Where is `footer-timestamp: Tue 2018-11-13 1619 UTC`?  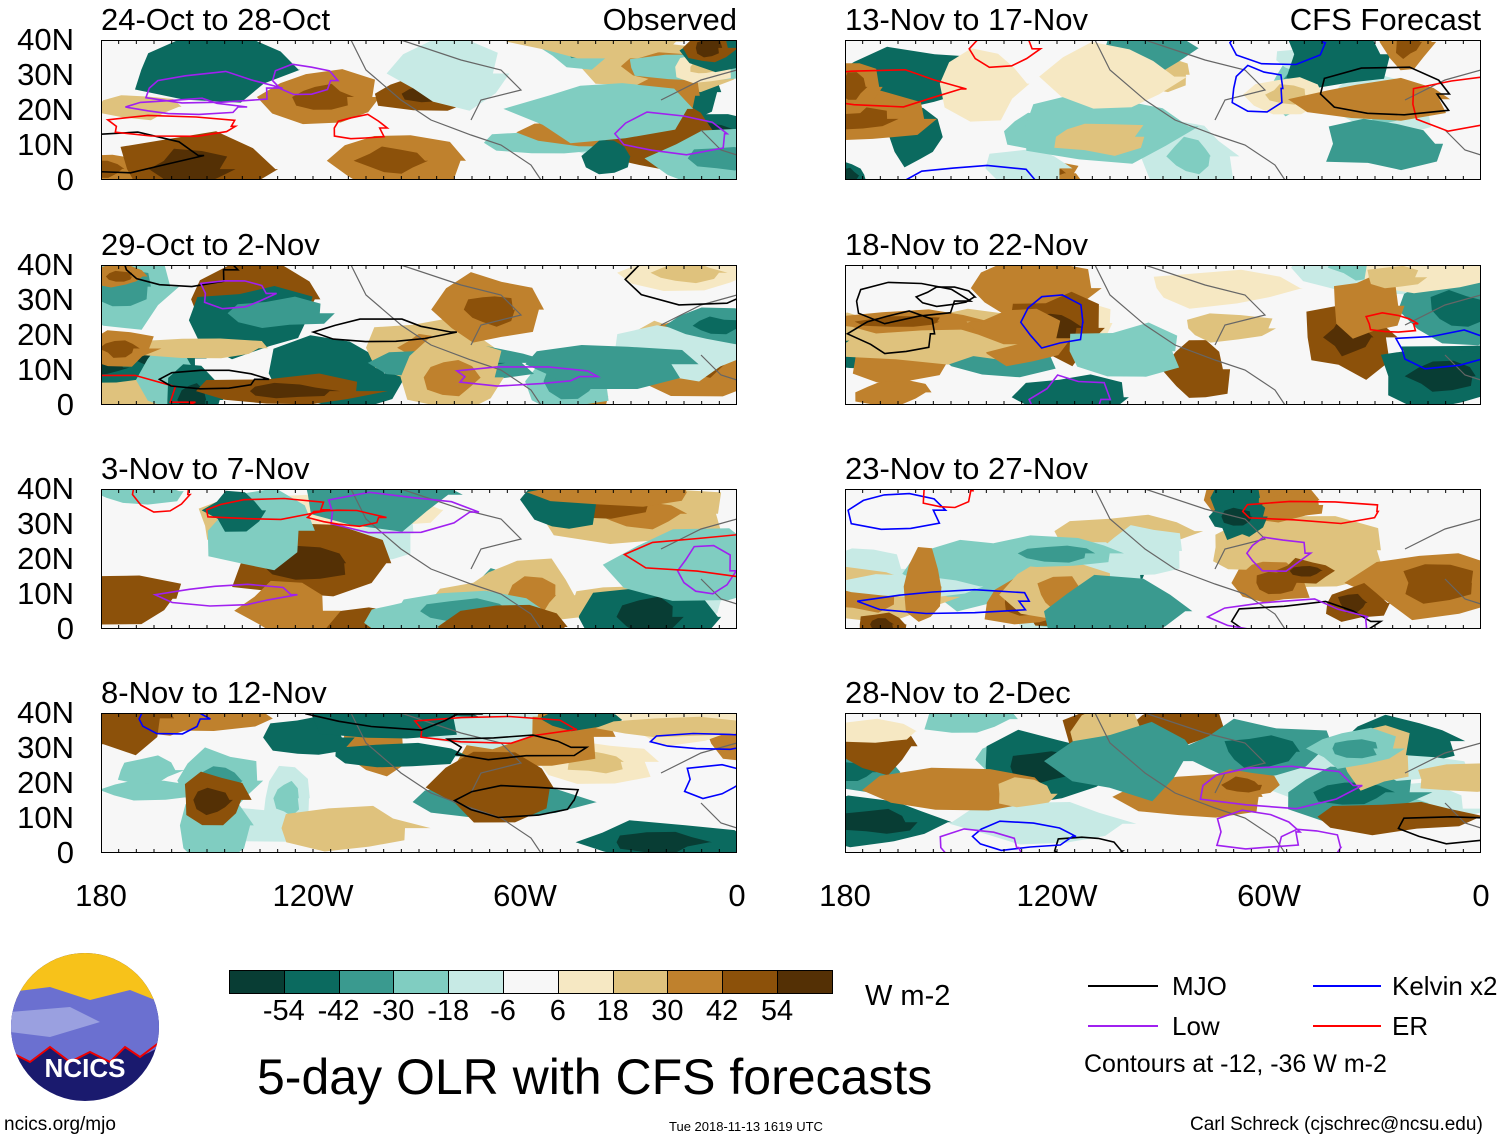 footer-timestamp: Tue 2018-11-13 1619 UTC is located at coordinates (746, 1126).